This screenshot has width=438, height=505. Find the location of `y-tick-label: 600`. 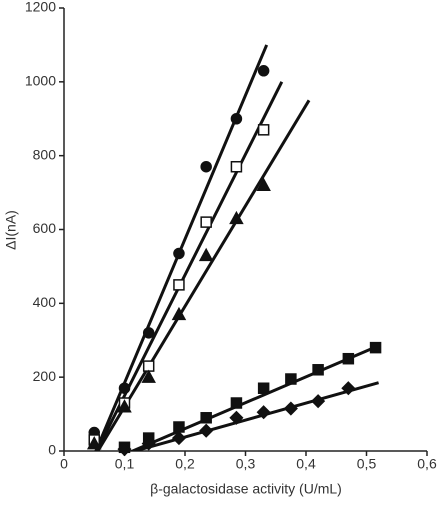

y-tick-label: 600 is located at coordinates (45, 228).